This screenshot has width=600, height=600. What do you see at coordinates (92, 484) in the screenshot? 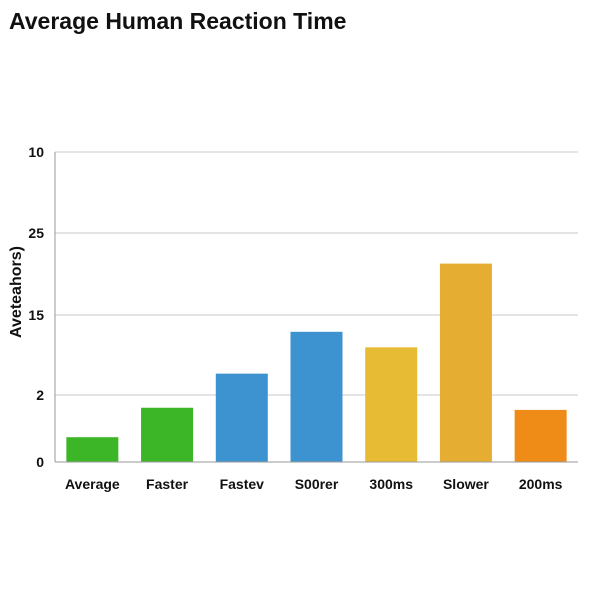
I see `x-category-label: Average` at bounding box center [92, 484].